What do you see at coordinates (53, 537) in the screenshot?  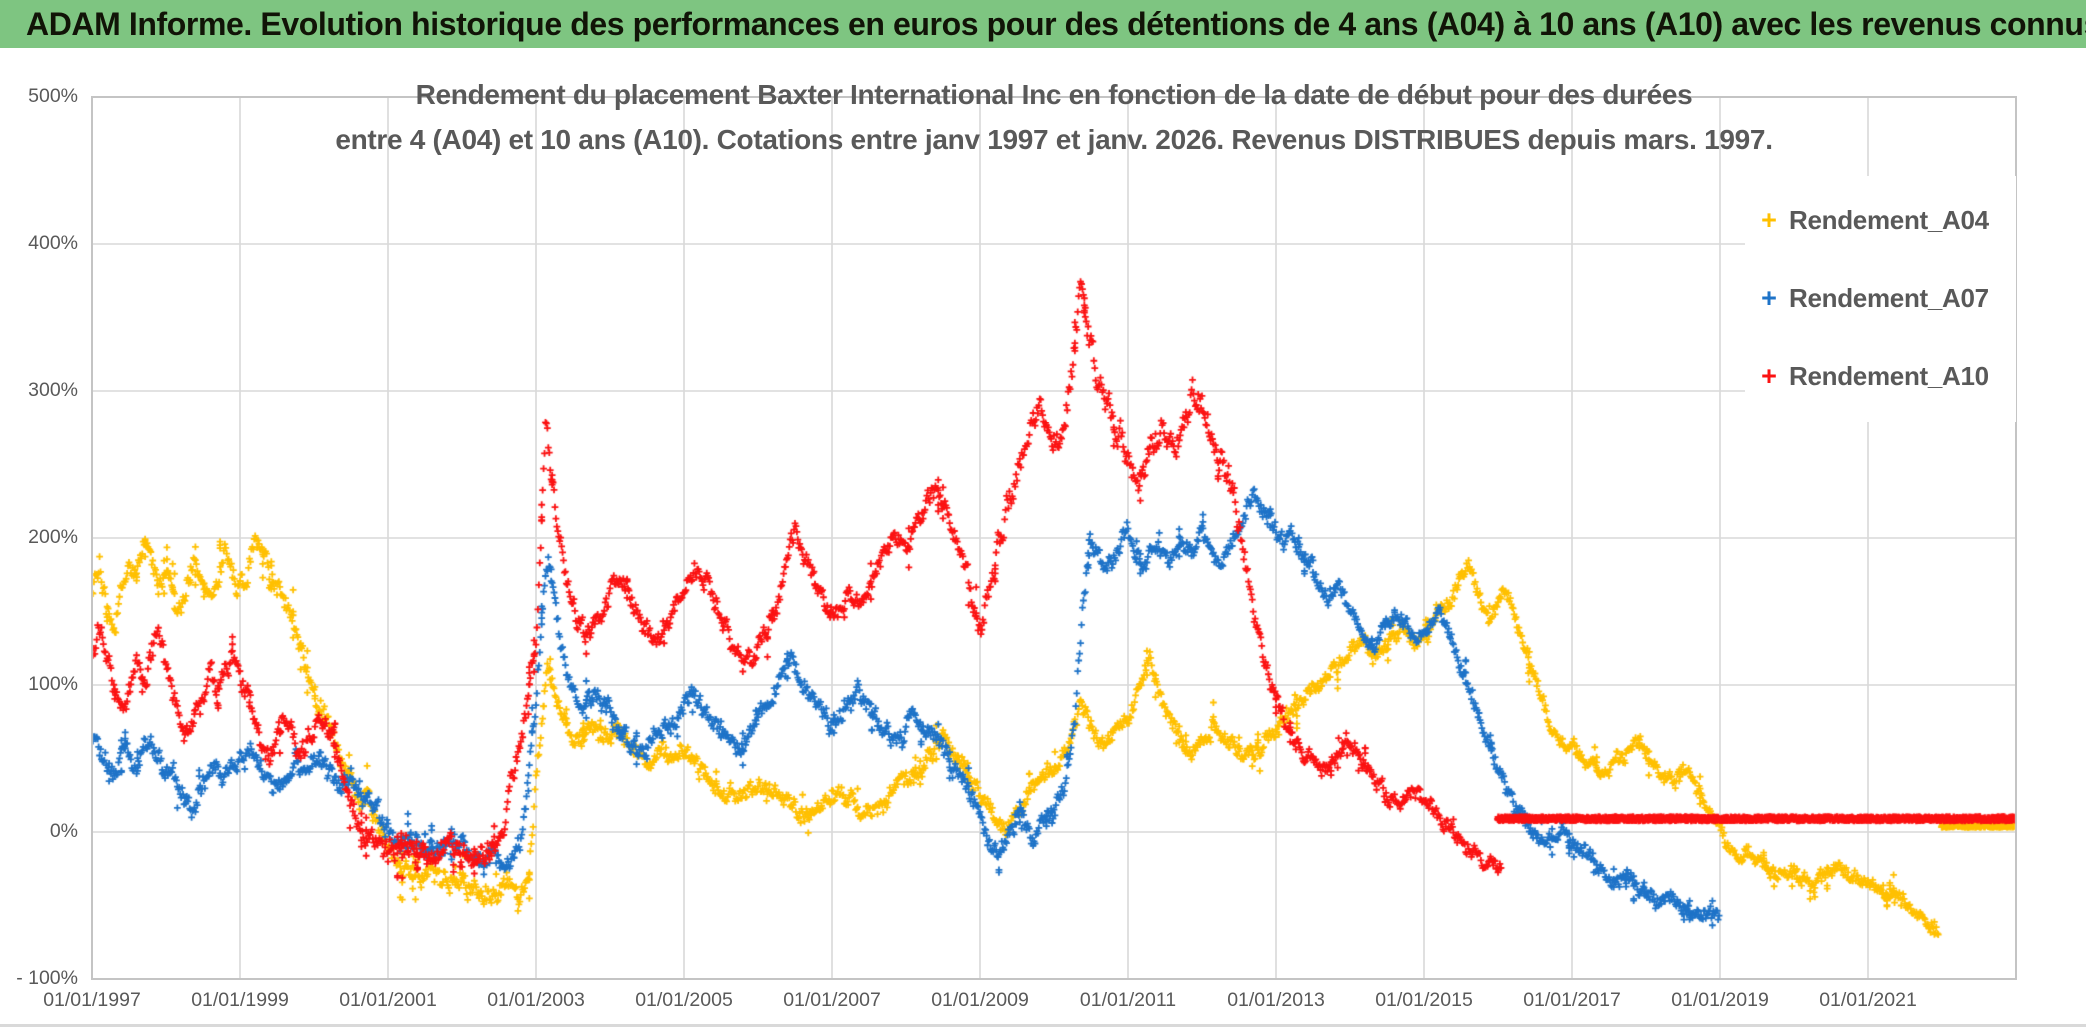 I see `y-axis-tick-label: 200%` at bounding box center [53, 537].